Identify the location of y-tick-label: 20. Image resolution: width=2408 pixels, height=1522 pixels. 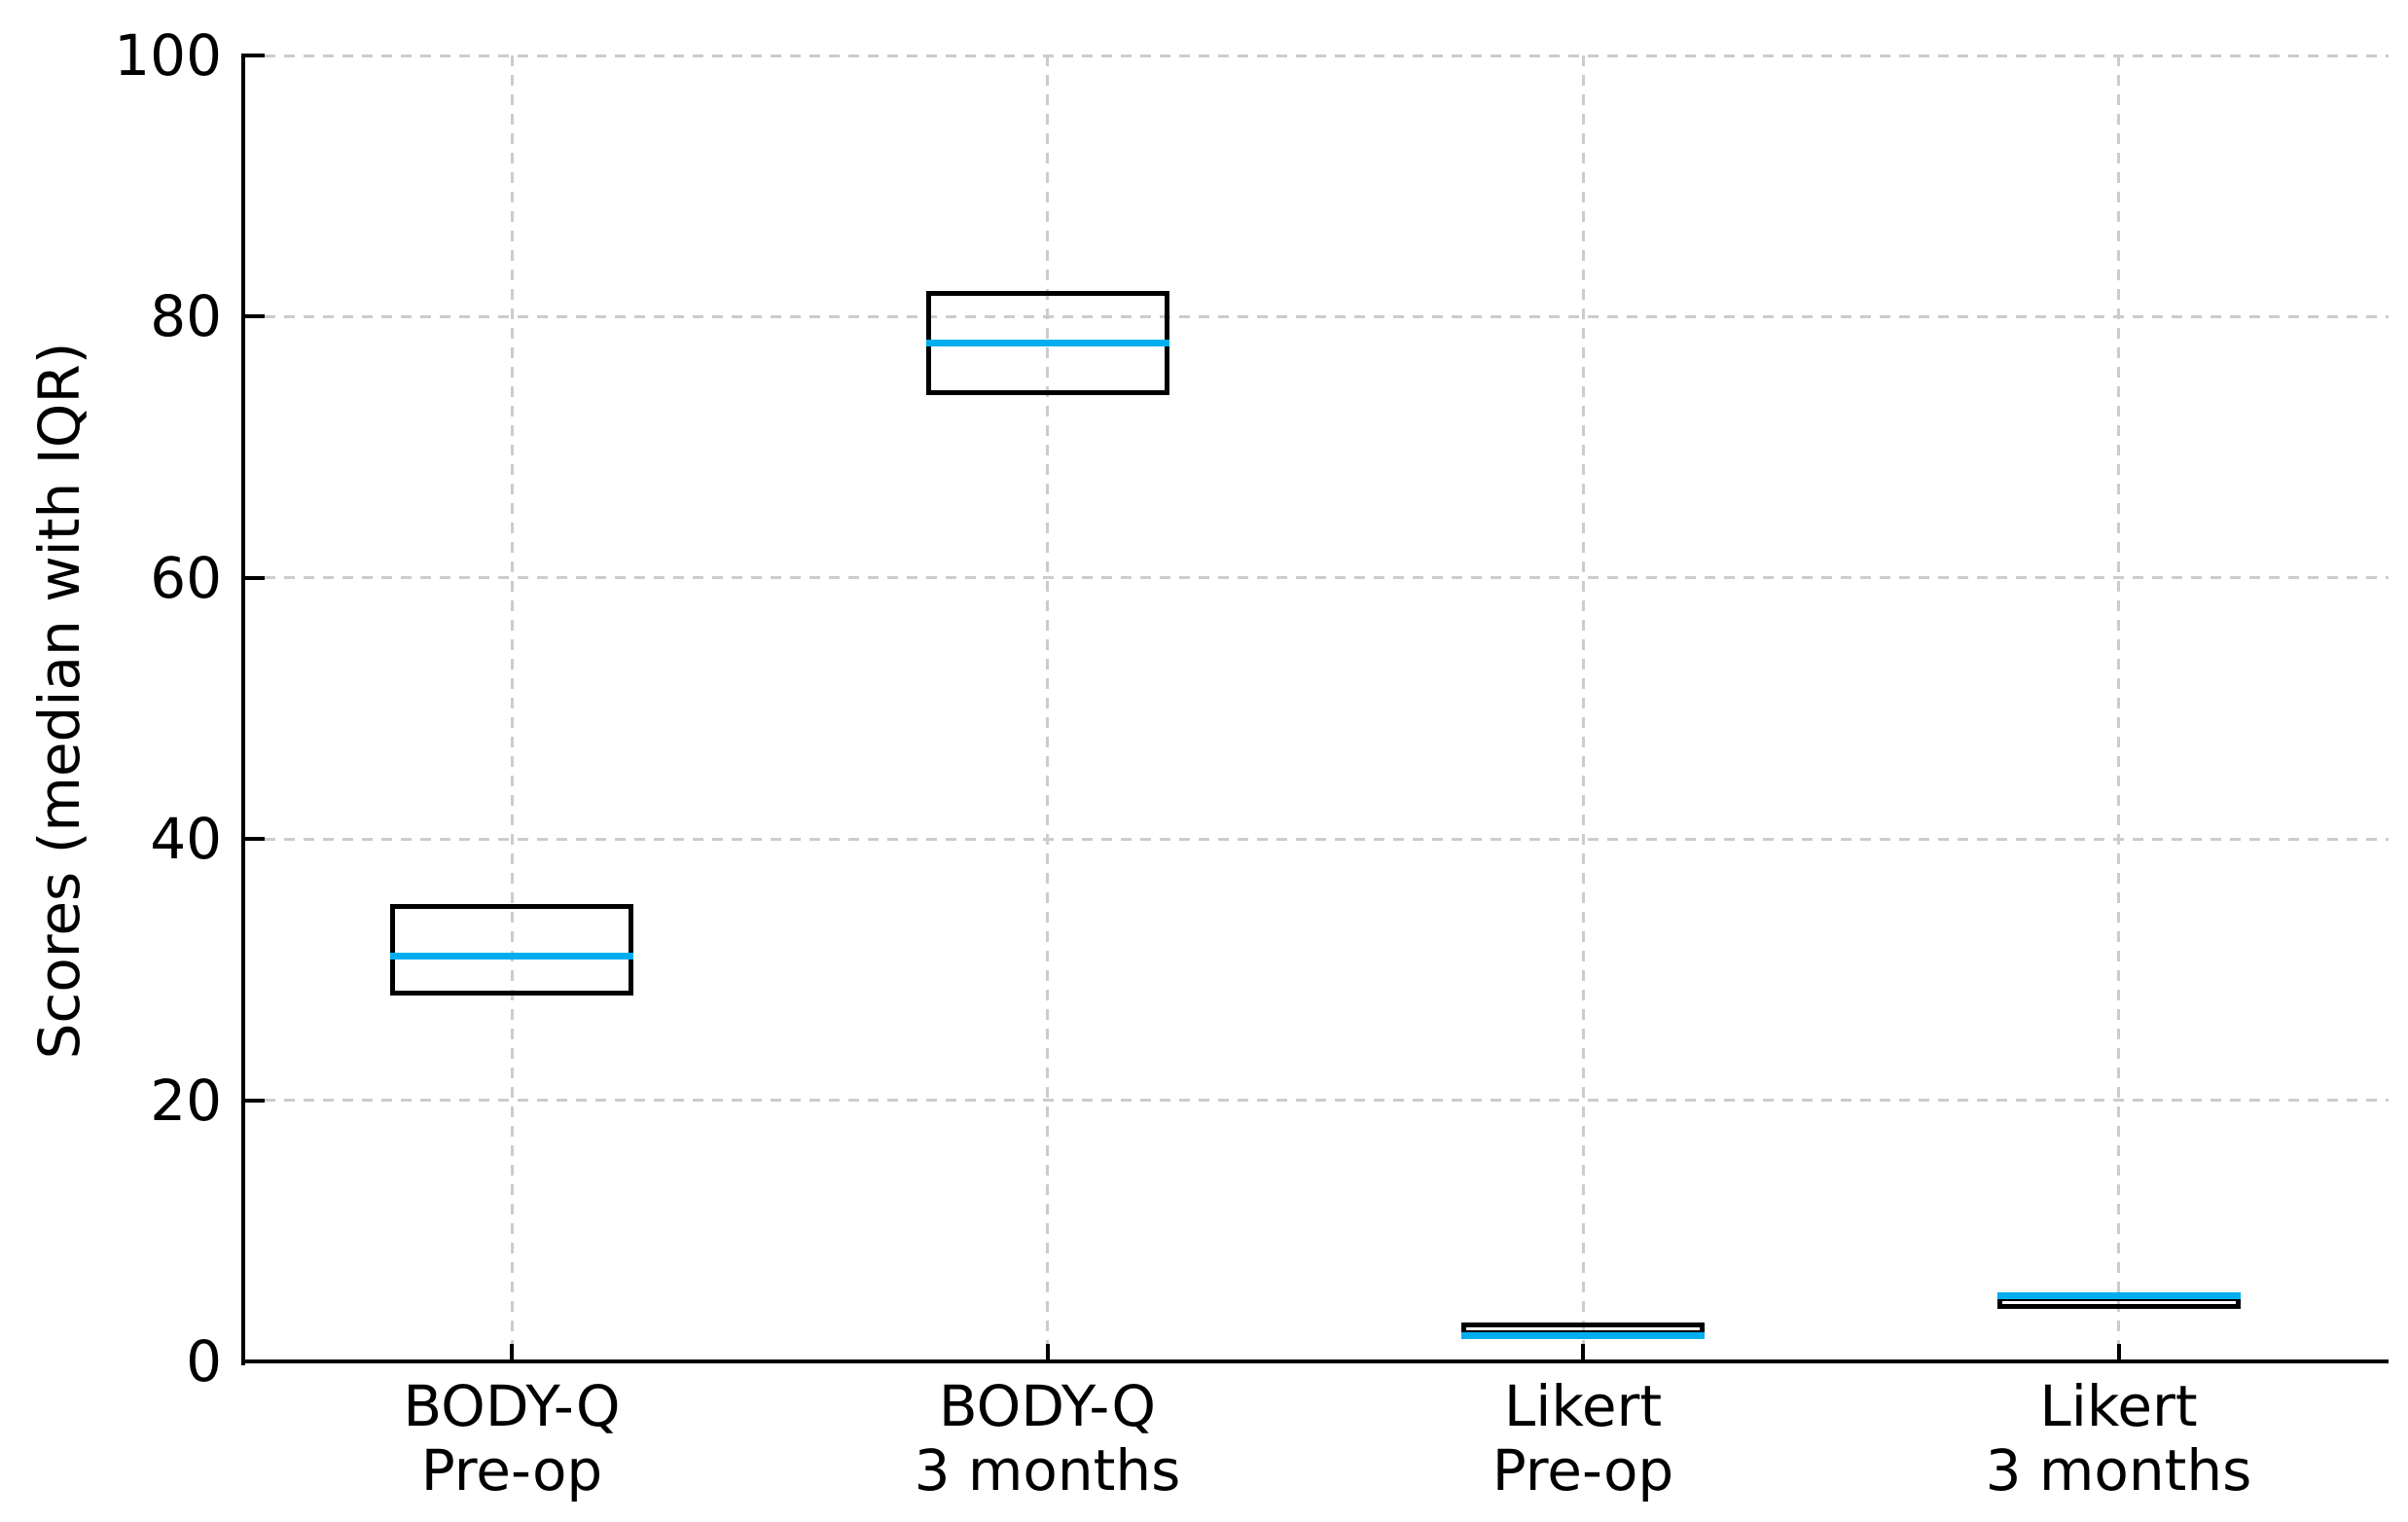
(186, 1100).